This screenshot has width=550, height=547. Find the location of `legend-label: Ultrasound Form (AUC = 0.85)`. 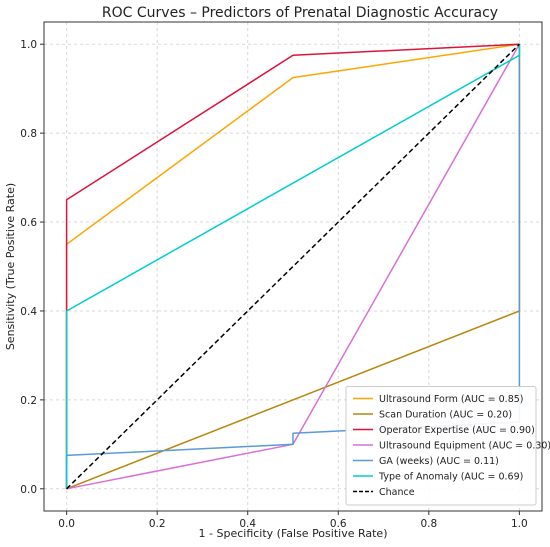

legend-label: Ultrasound Form (AUC = 0.85) is located at coordinates (451, 399).